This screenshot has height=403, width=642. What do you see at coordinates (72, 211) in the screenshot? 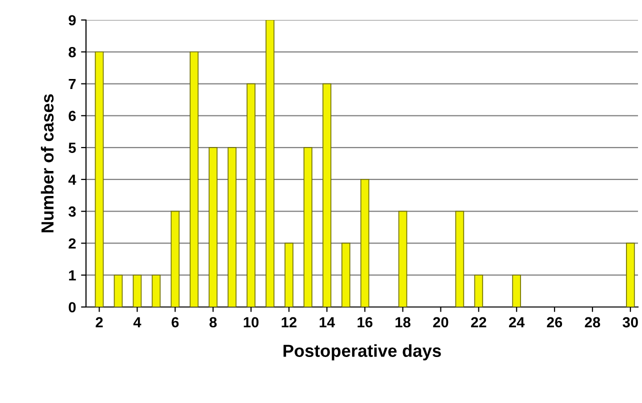
I see `y-tick-label: 3` at bounding box center [72, 211].